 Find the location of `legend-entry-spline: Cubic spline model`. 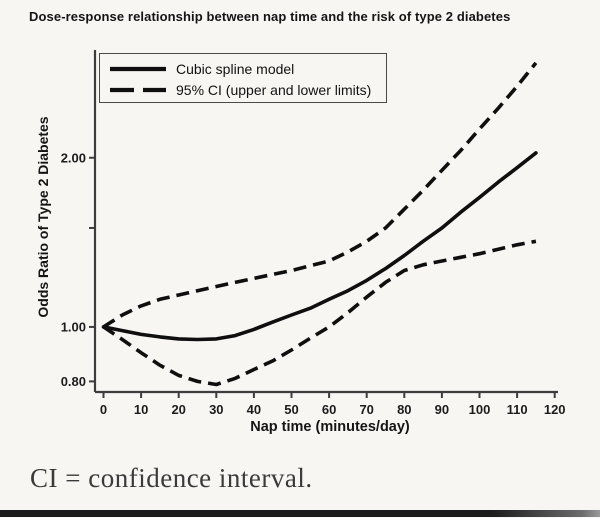

legend-entry-spline: Cubic spline model is located at coordinates (243, 68).